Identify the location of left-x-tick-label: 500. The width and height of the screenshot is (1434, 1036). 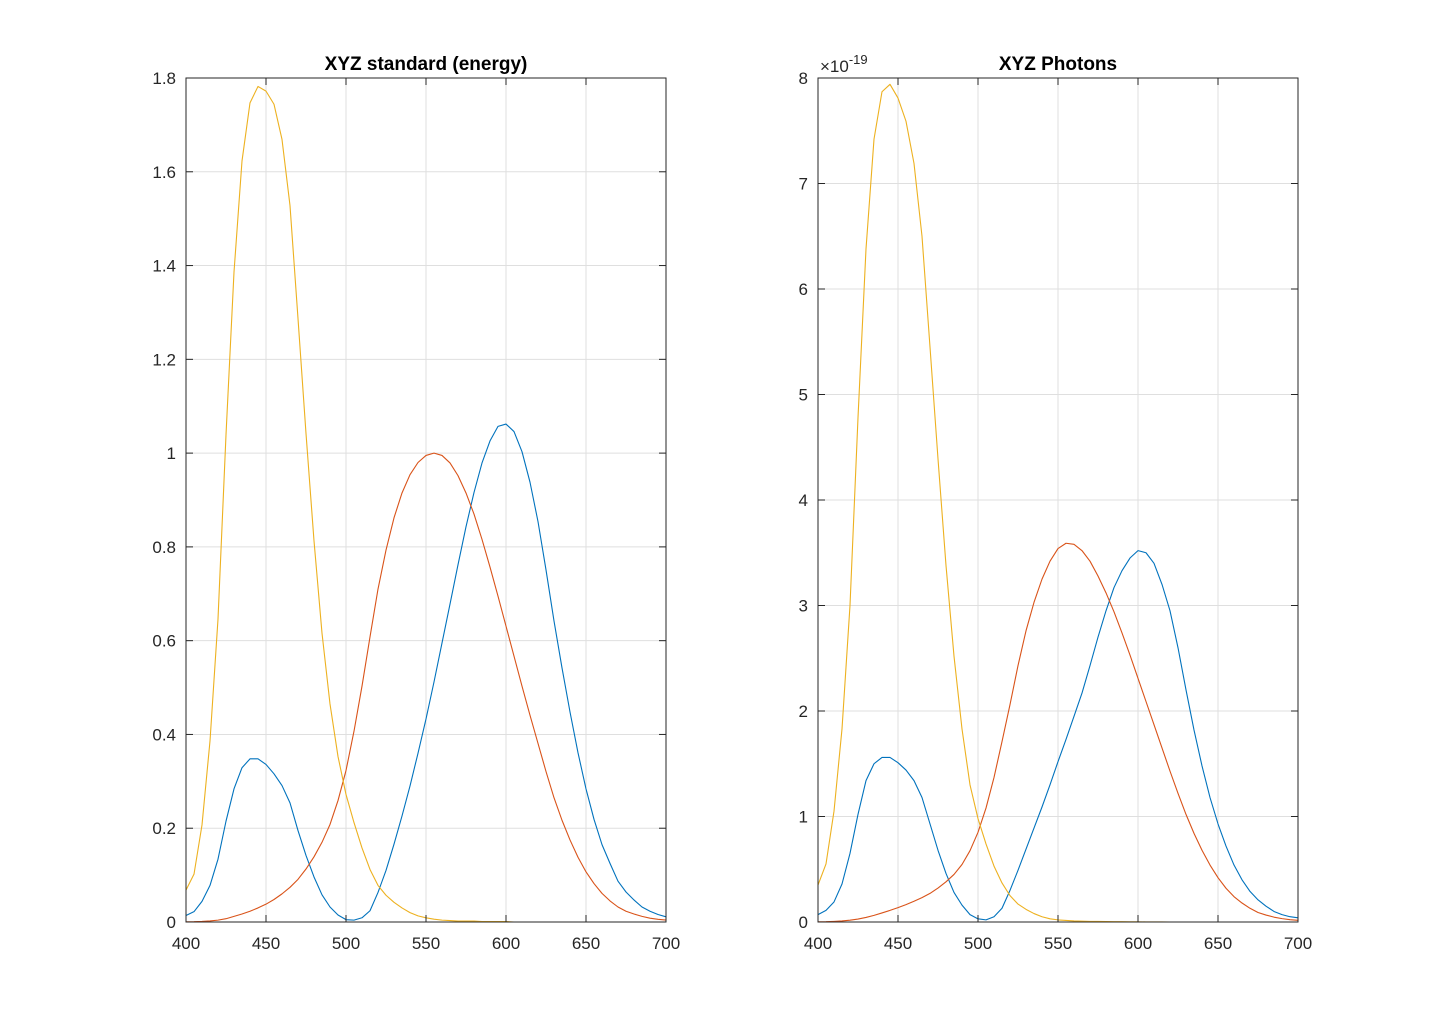
(346, 943).